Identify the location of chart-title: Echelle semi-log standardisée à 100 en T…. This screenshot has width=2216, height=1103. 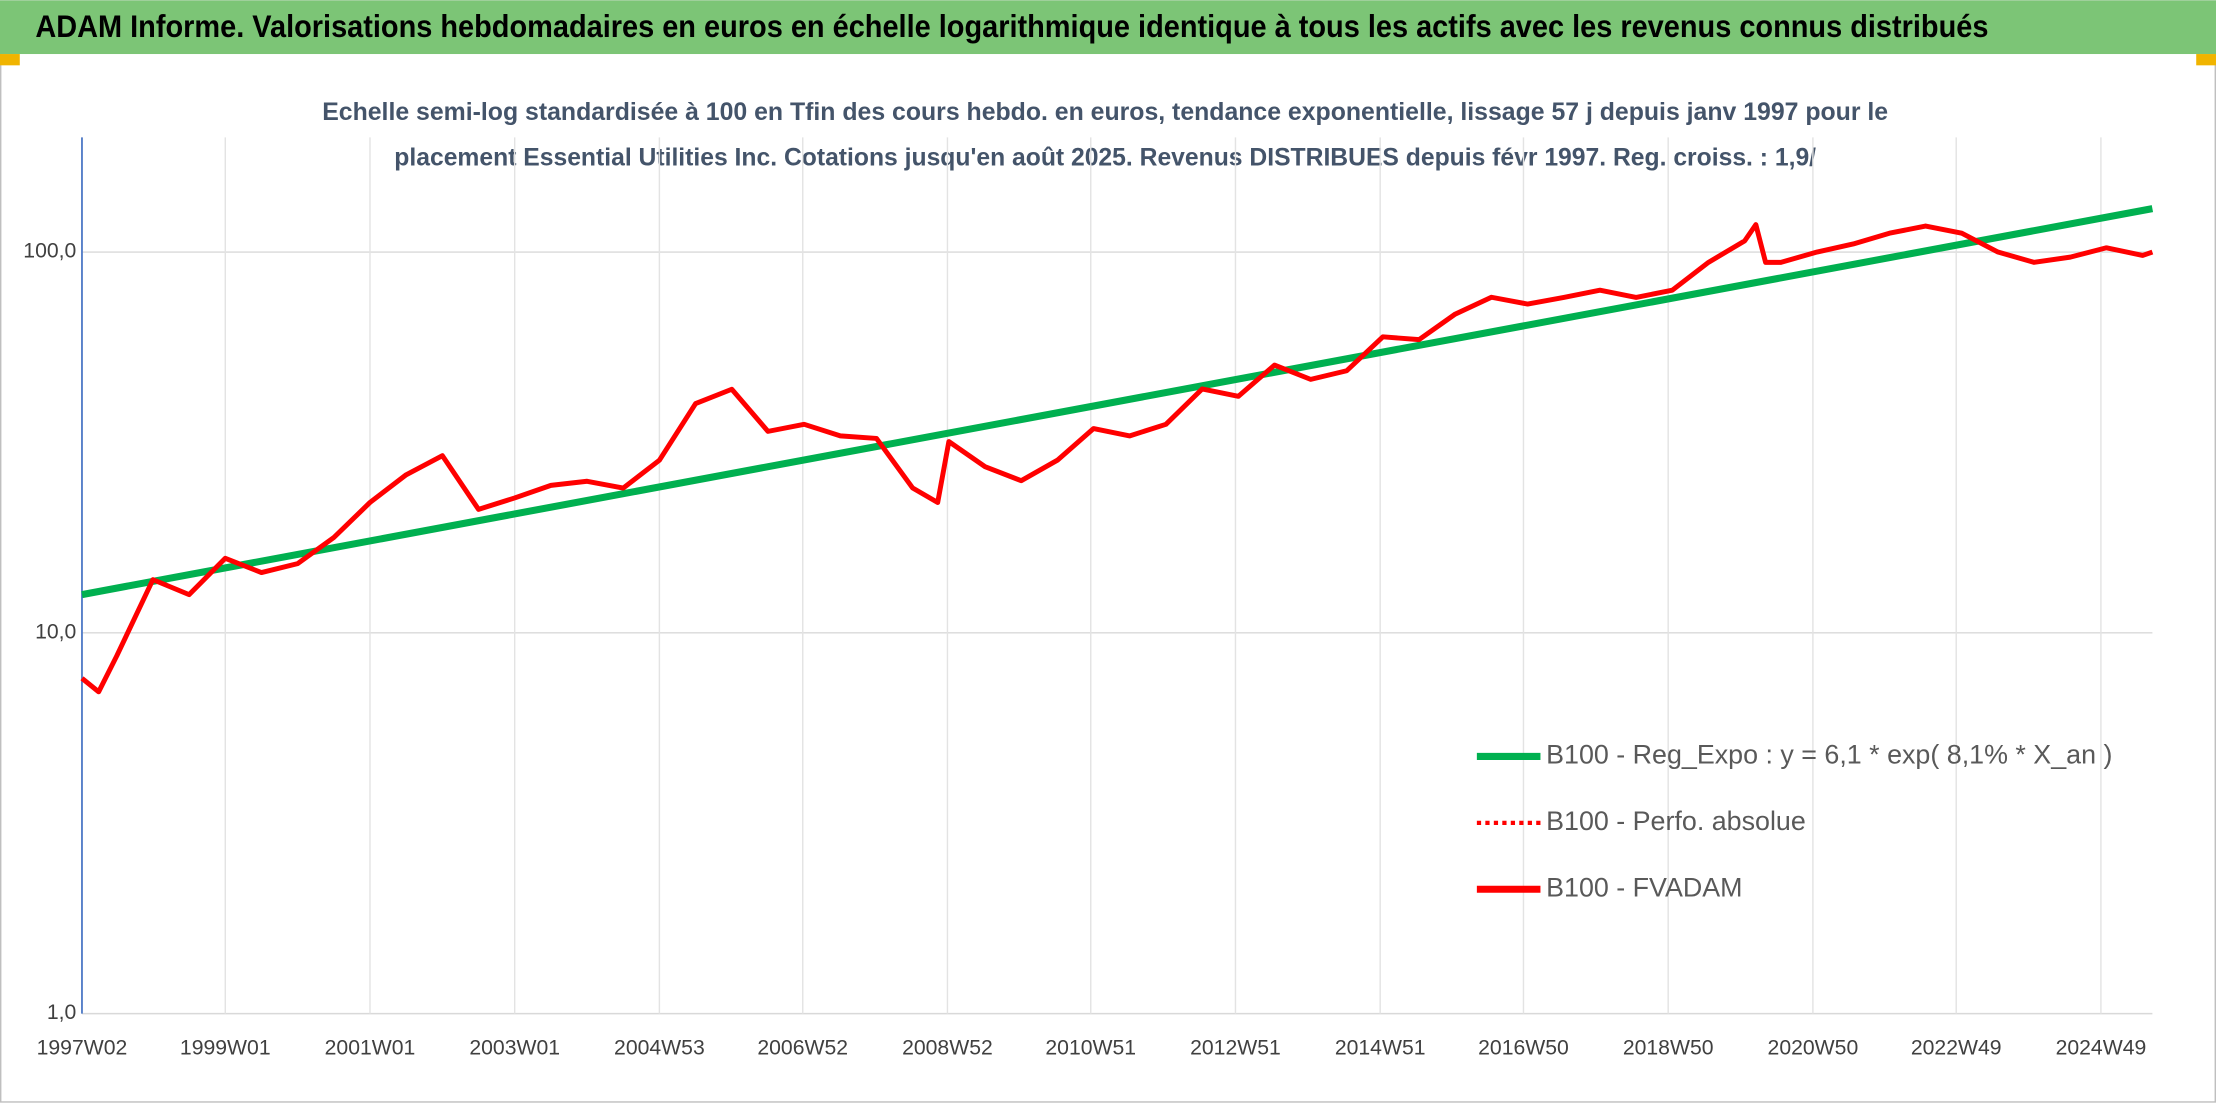
(1105, 112).